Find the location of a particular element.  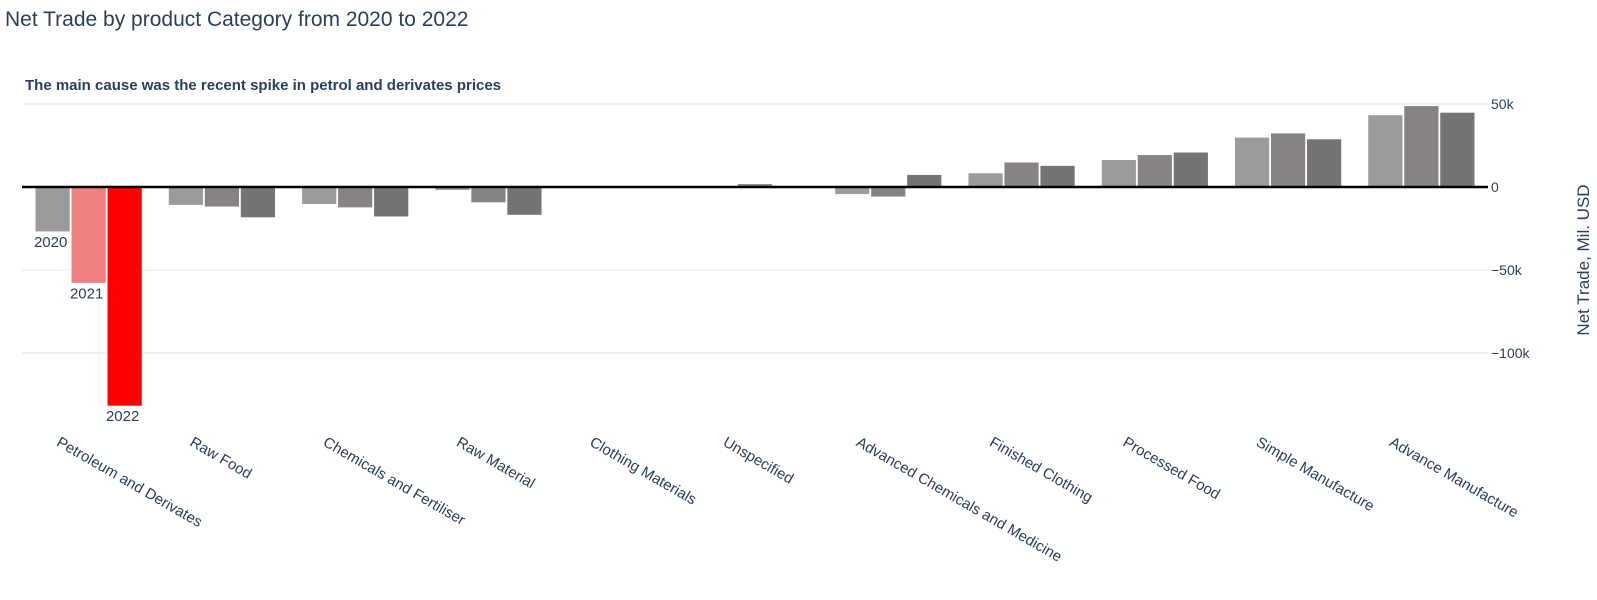

x-tick-label: Simple Manufacture is located at coordinates (1315, 474).